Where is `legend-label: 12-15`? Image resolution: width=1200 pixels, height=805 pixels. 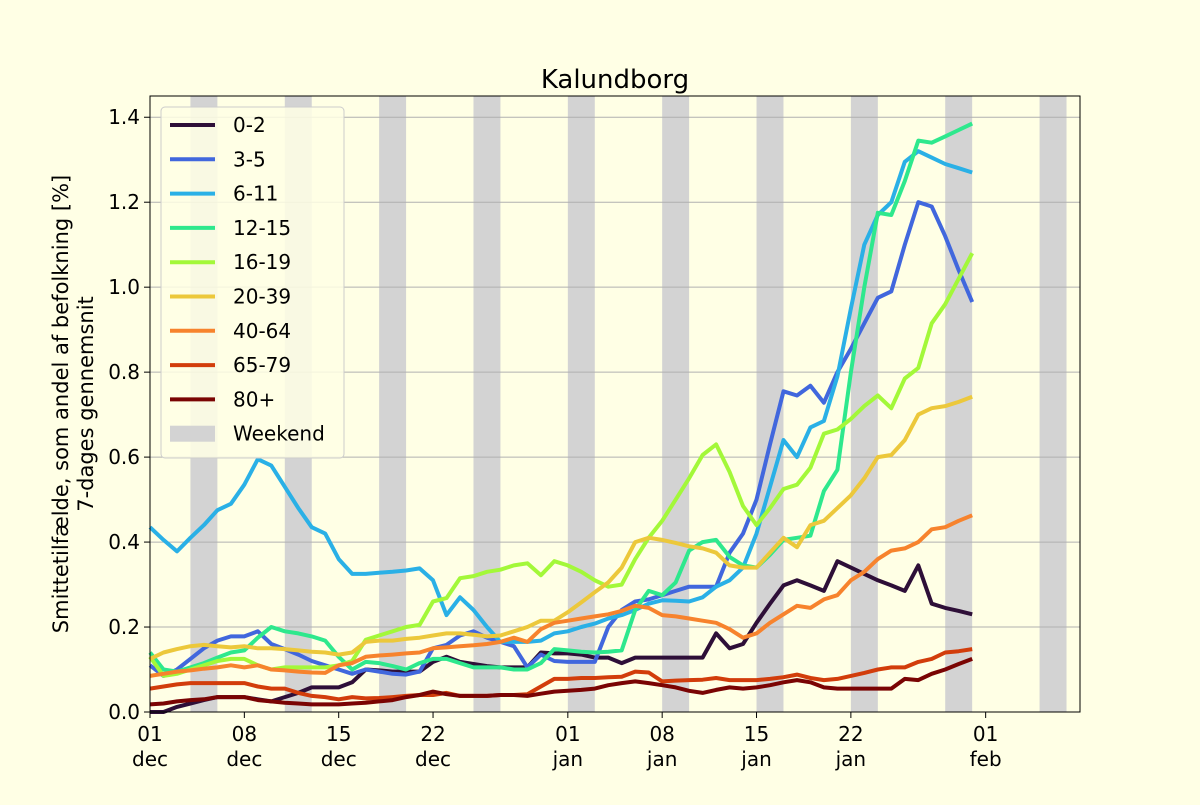
legend-label: 12-15 is located at coordinates (262, 228).